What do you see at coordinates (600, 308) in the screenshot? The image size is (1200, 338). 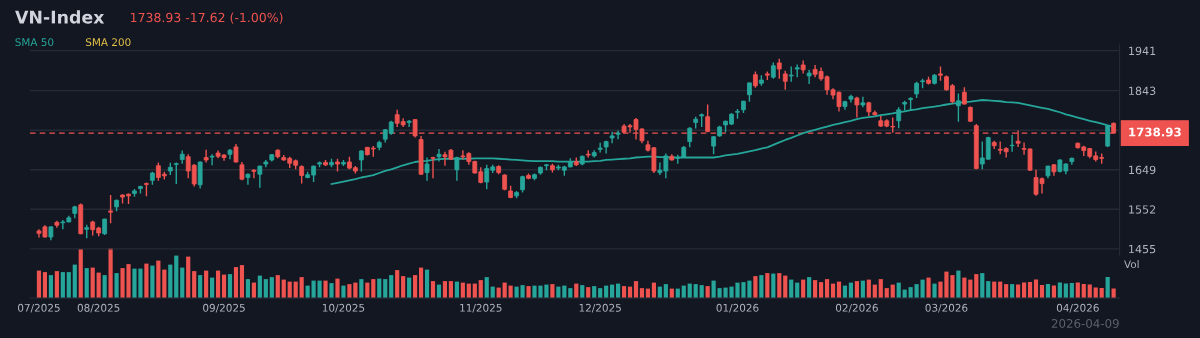 I see `x-tick-label: 12/2025` at bounding box center [600, 308].